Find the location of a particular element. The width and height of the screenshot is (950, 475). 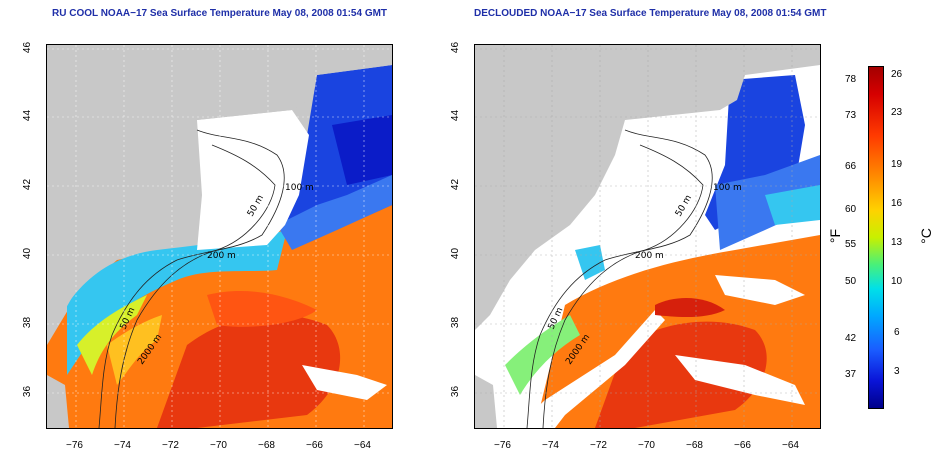

right-x-tick: −64 is located at coordinates (790, 445).